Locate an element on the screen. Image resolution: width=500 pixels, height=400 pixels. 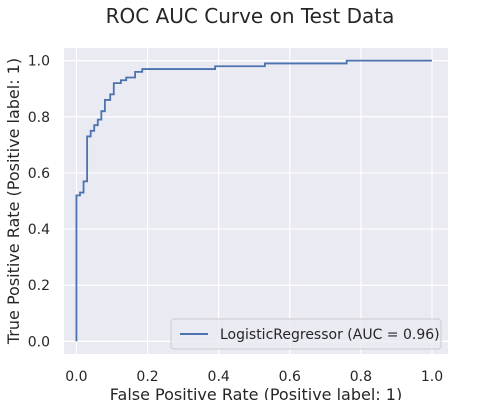
legend: LogisticRegressor (AUC = 0.96) is located at coordinates (306, 334).